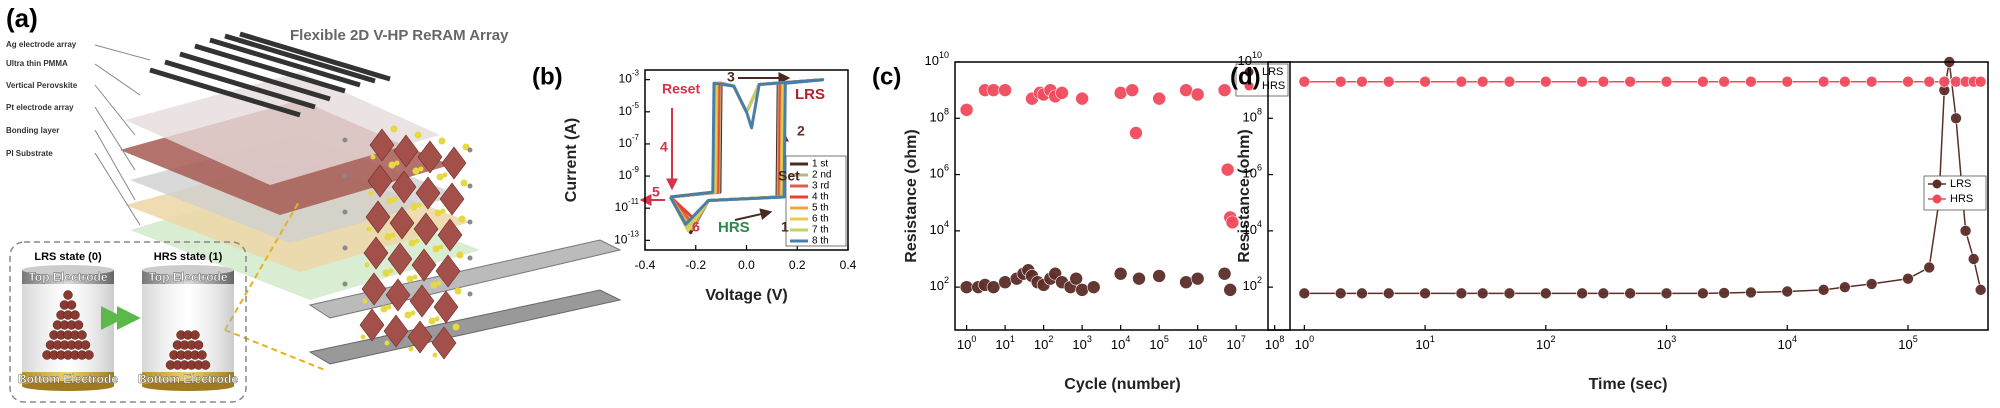  Describe the element at coordinates (944, 55) in the screenshot. I see `tick-exponent: 10` at that location.